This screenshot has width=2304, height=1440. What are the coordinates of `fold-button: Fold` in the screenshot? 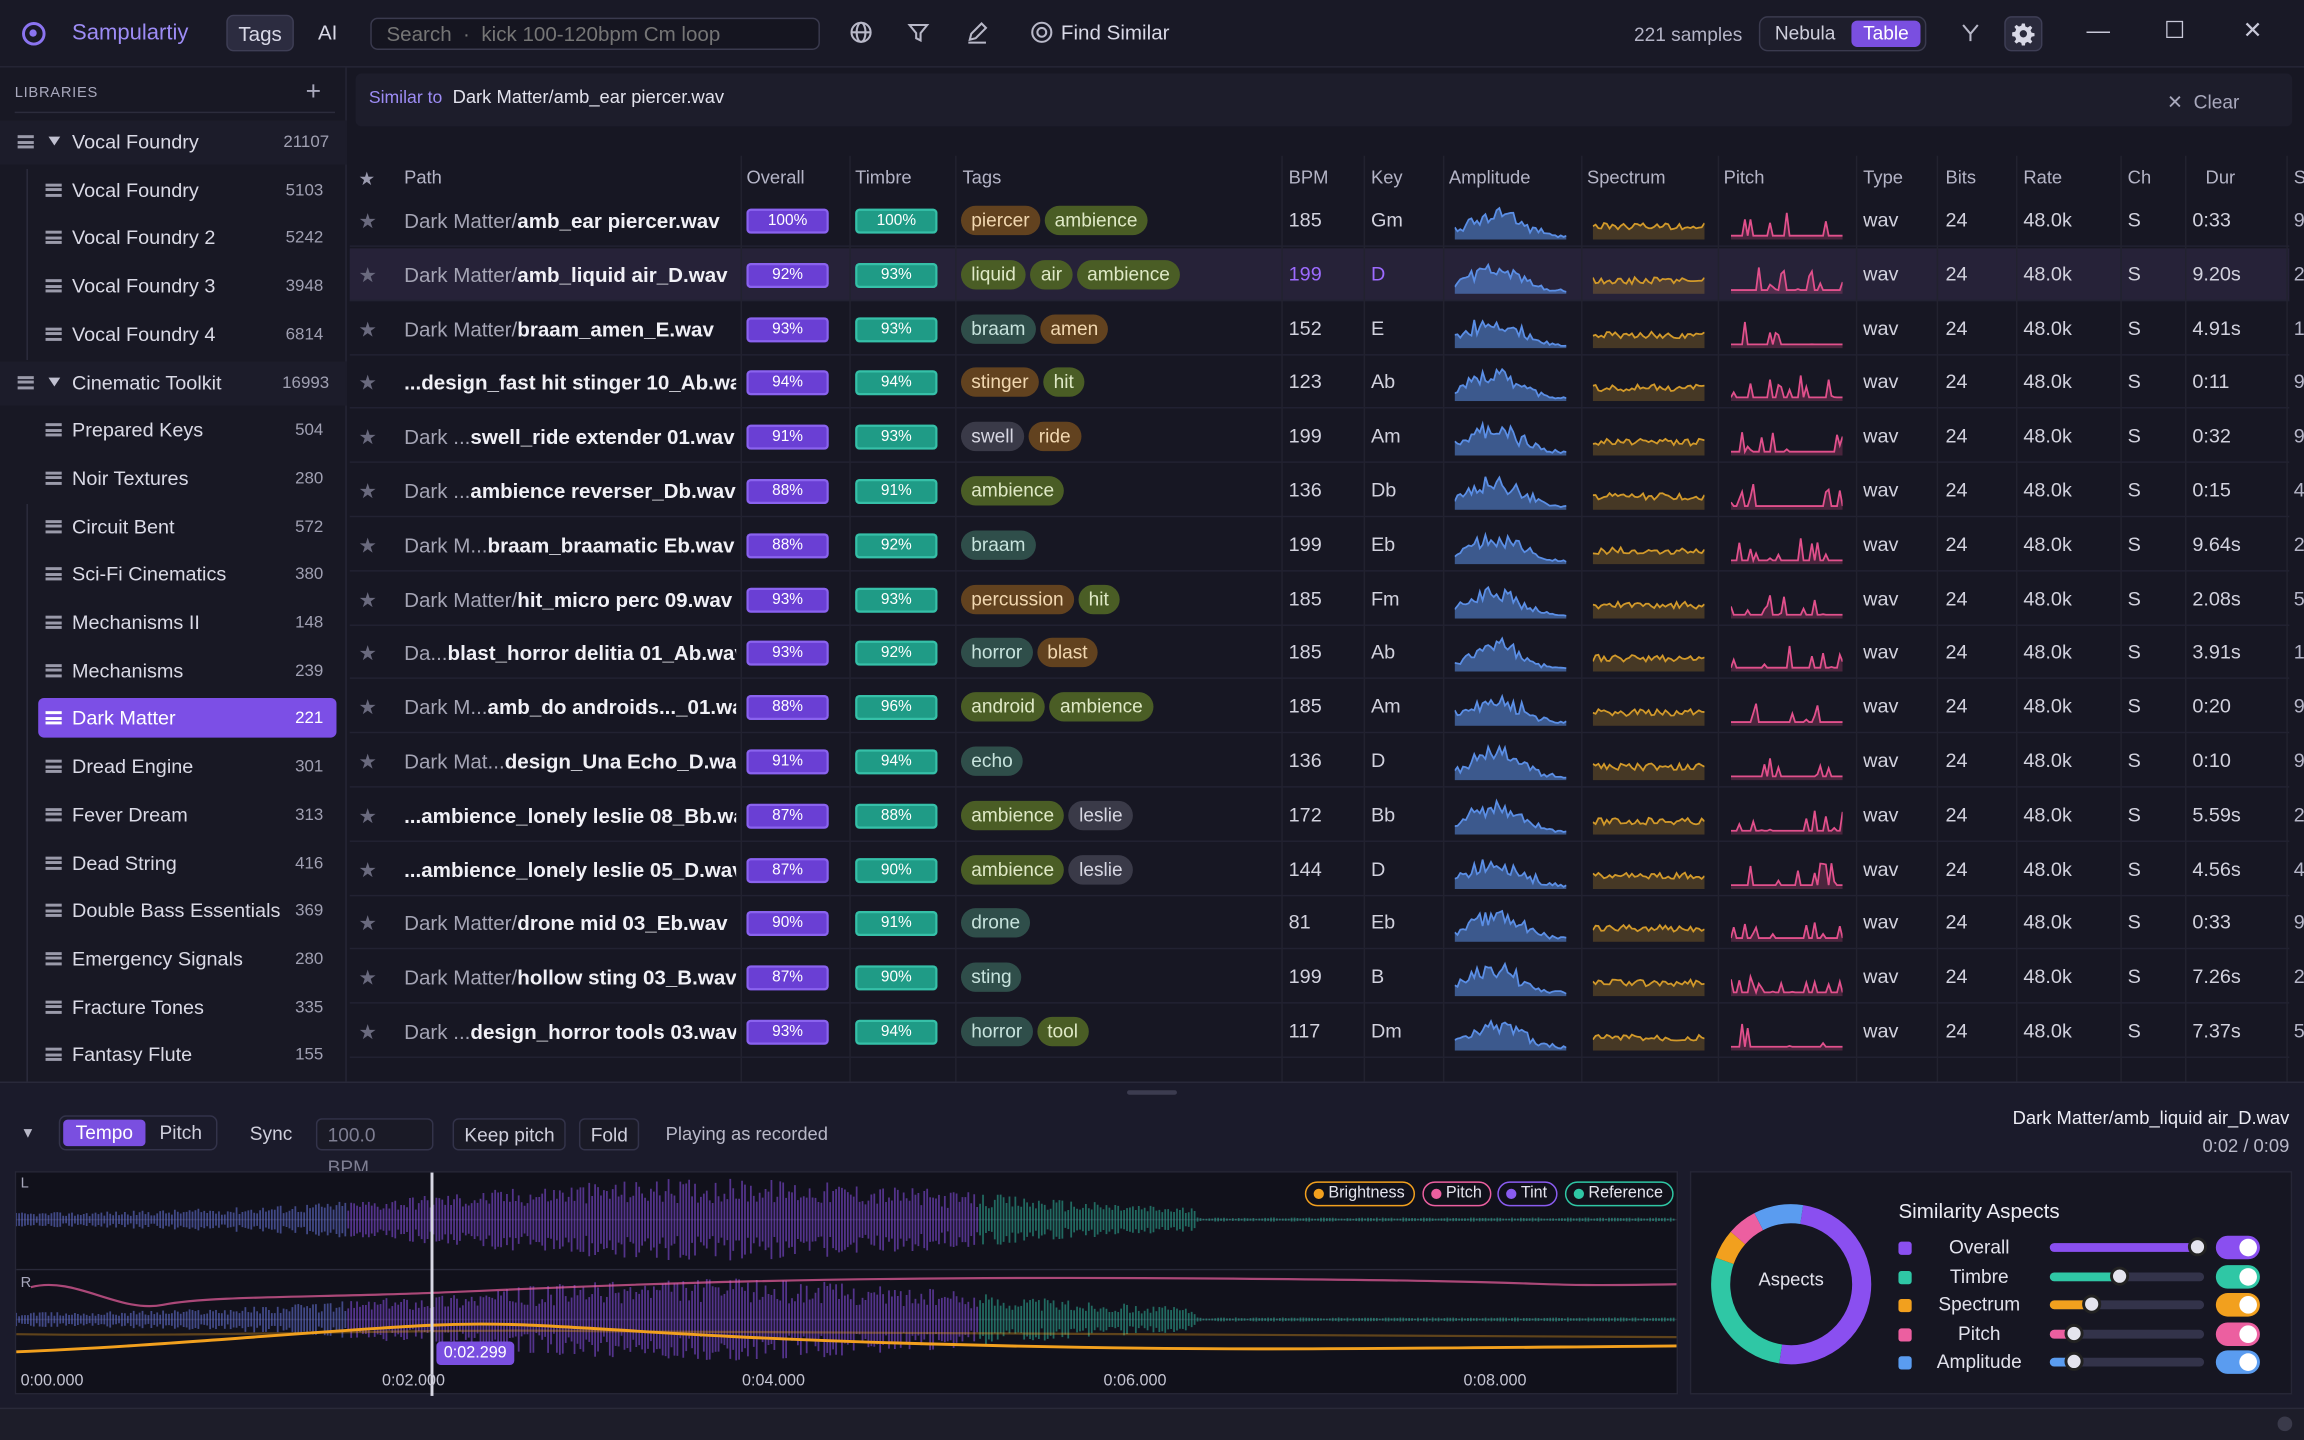 It's located at (609, 1134).